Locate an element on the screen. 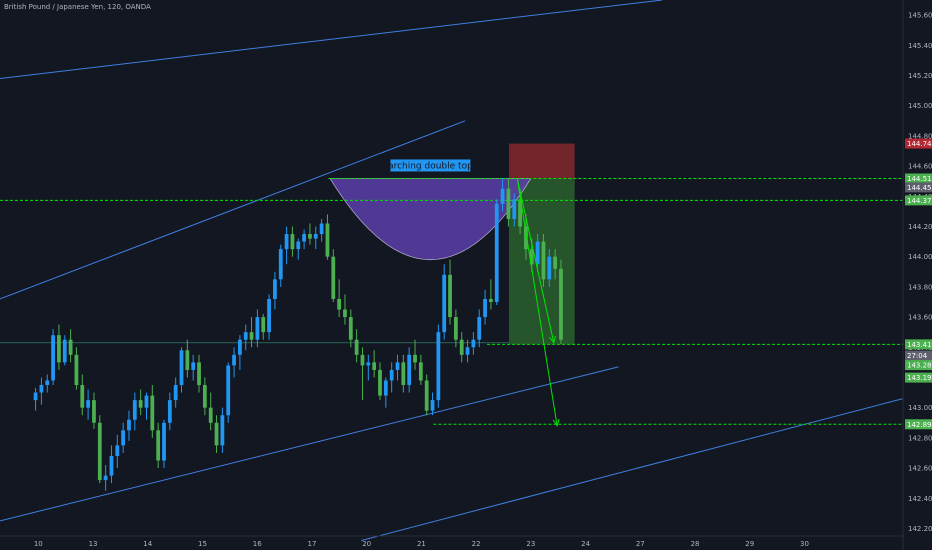 The width and height of the screenshot is (932, 550). time-tick-label: 15 is located at coordinates (202, 544).